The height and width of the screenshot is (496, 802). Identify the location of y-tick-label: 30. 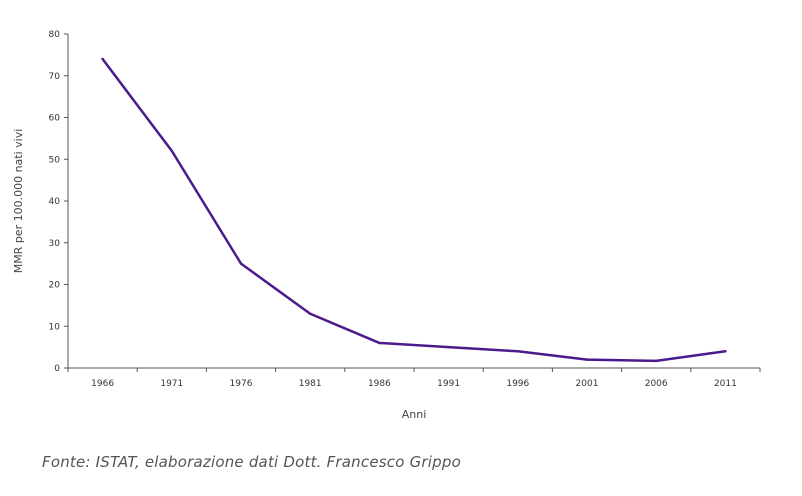
(55, 244).